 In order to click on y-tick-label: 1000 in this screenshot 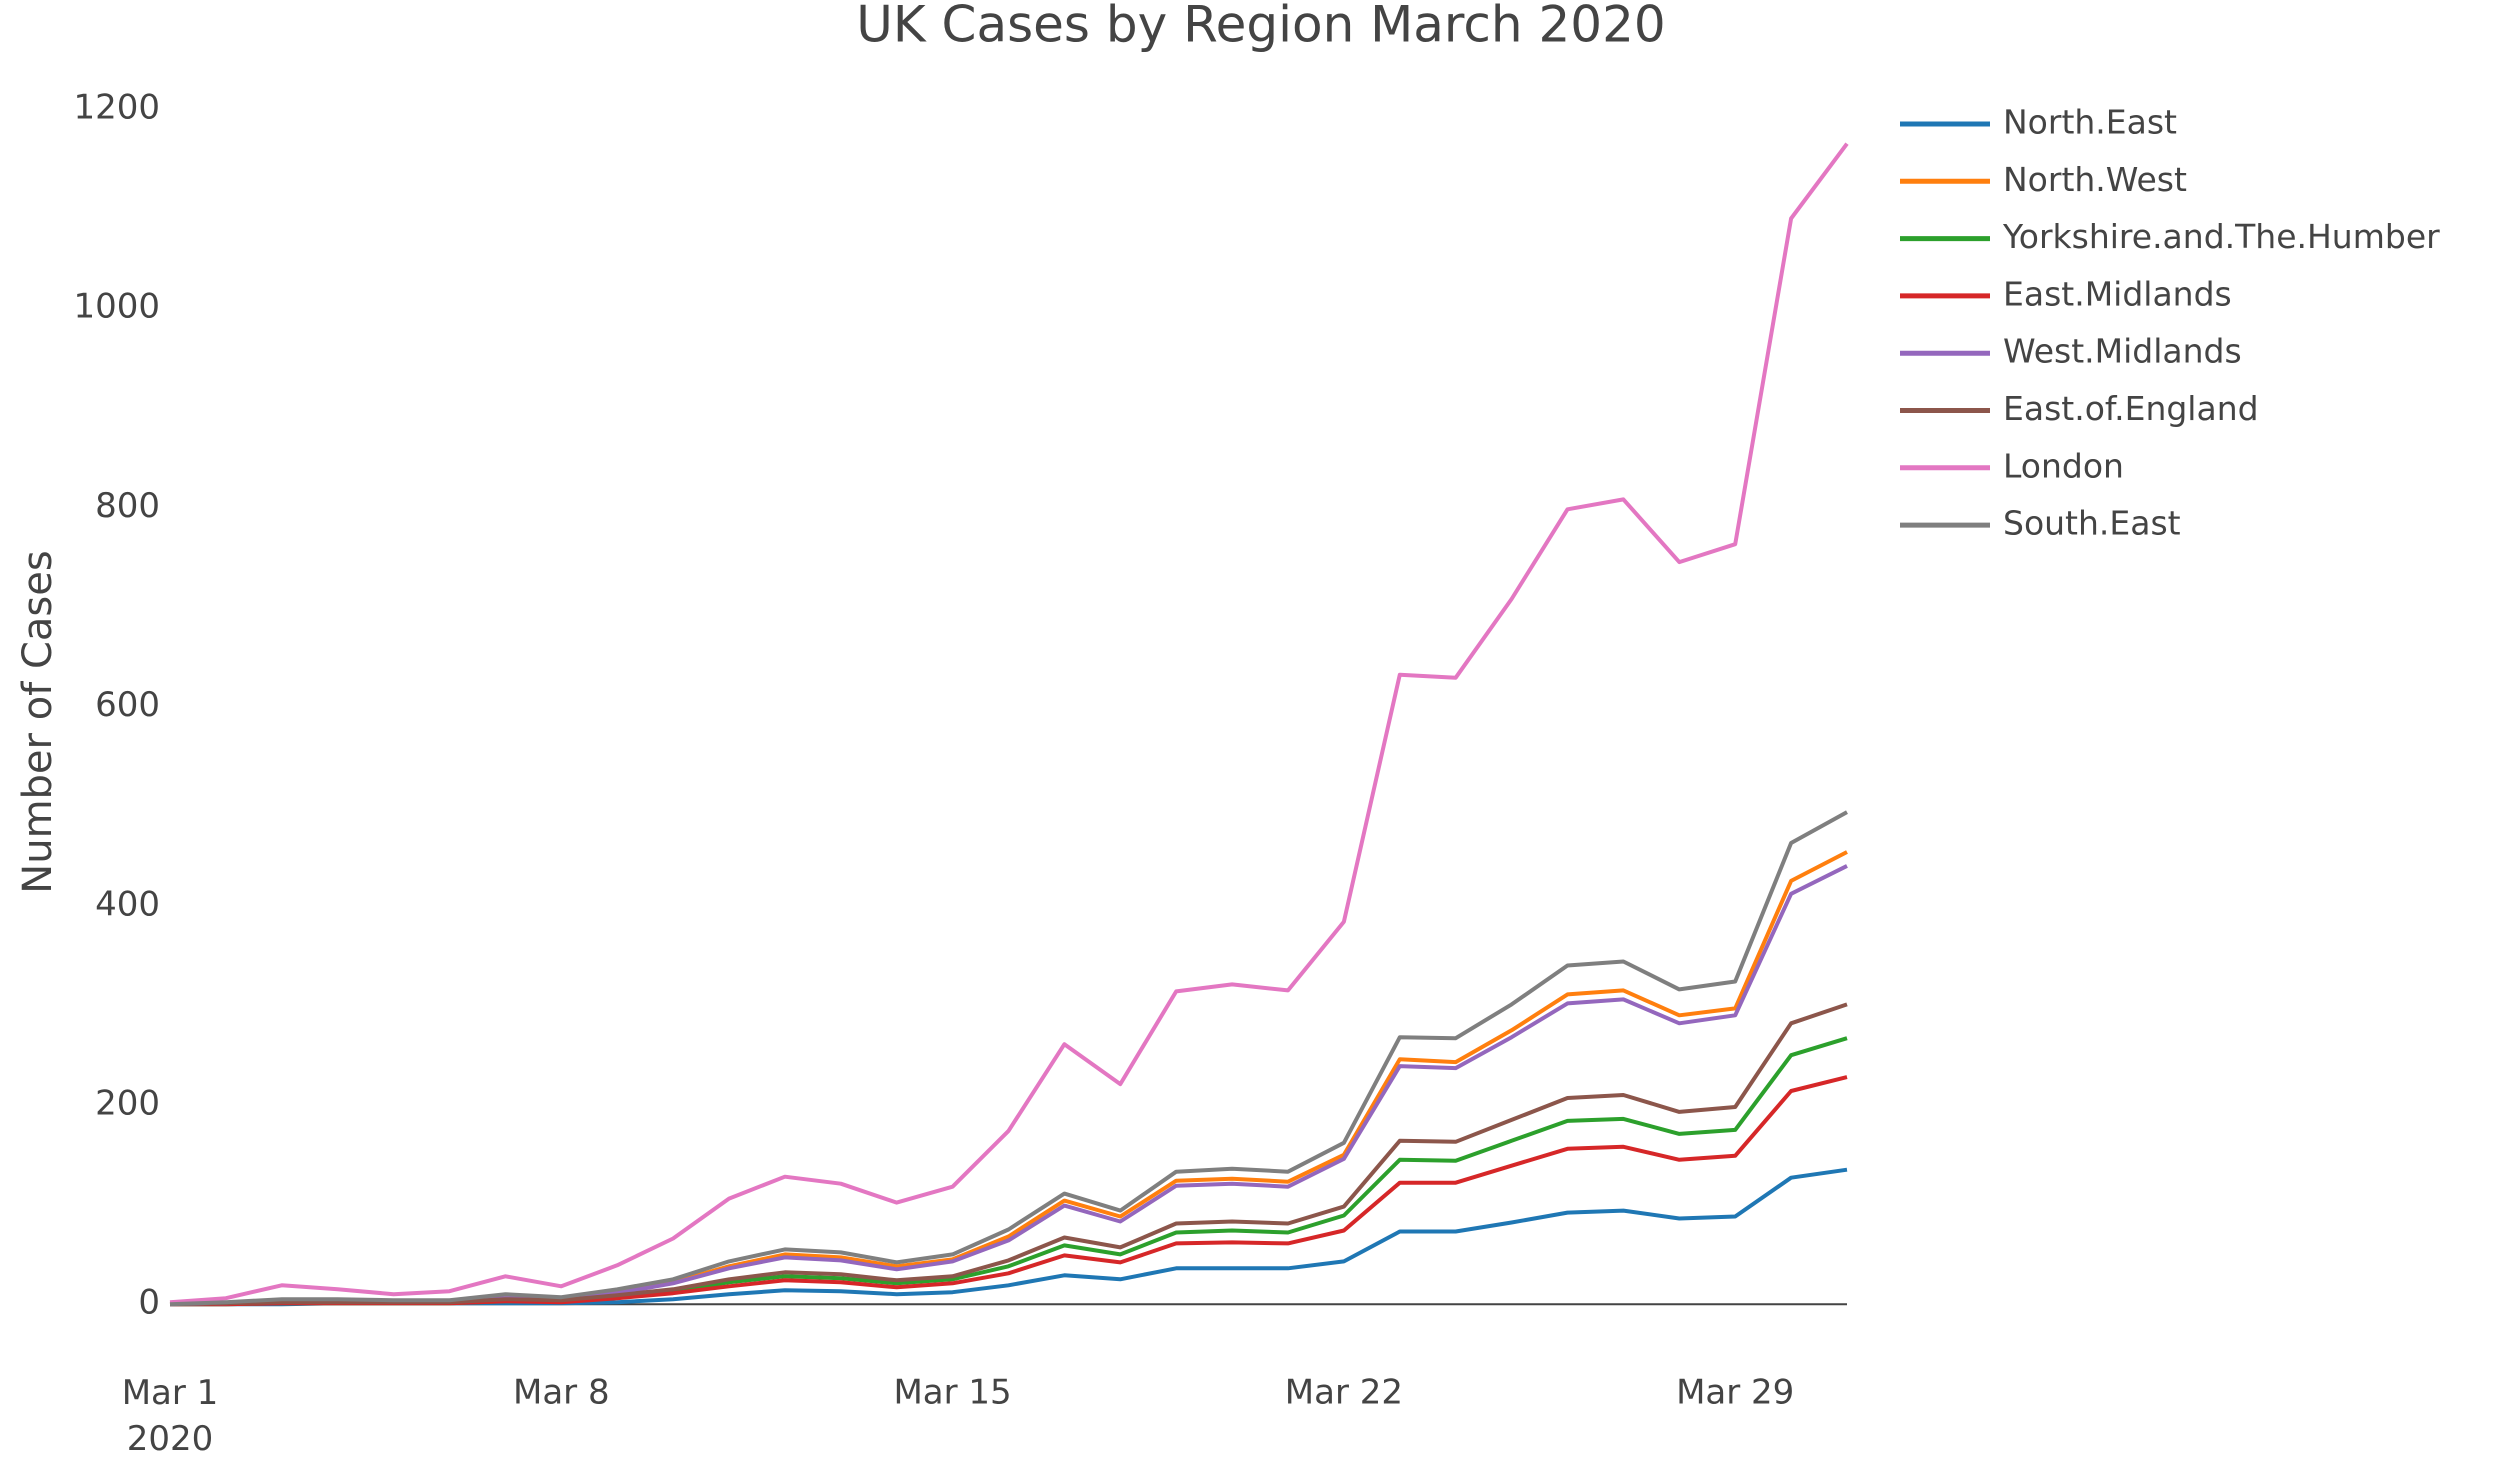, I will do `click(116, 307)`.